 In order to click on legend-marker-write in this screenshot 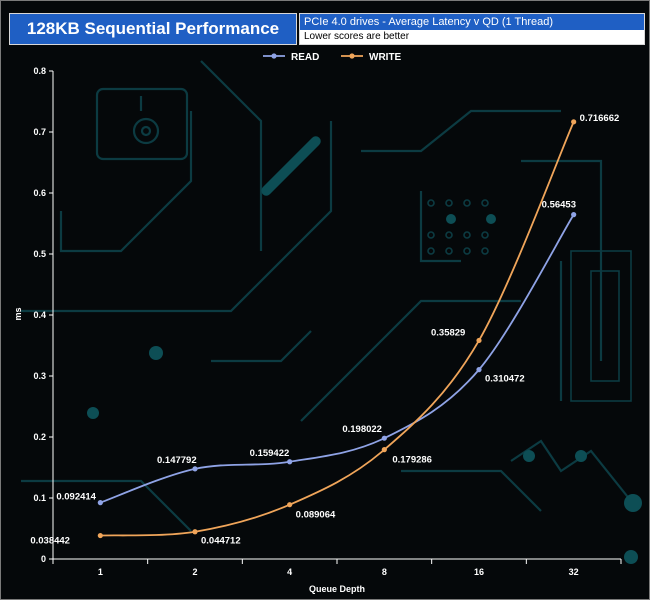, I will do `click(352, 56)`.